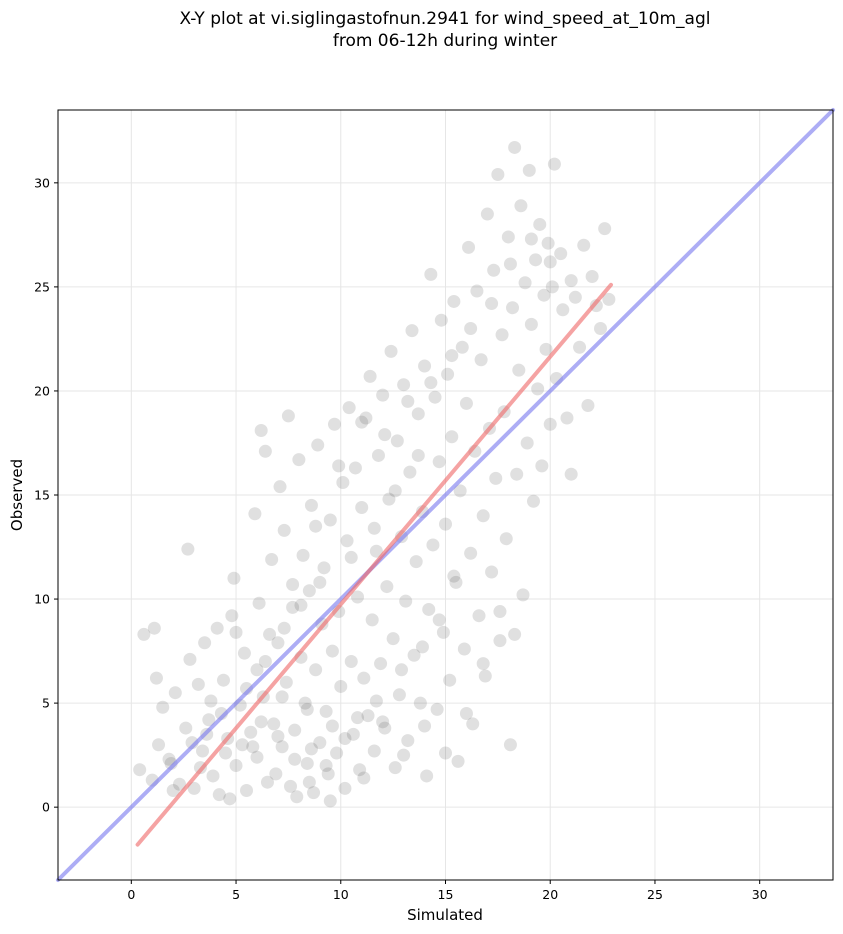 This screenshot has width=843, height=934. What do you see at coordinates (42, 286) in the screenshot?
I see `y-tick-label: 25` at bounding box center [42, 286].